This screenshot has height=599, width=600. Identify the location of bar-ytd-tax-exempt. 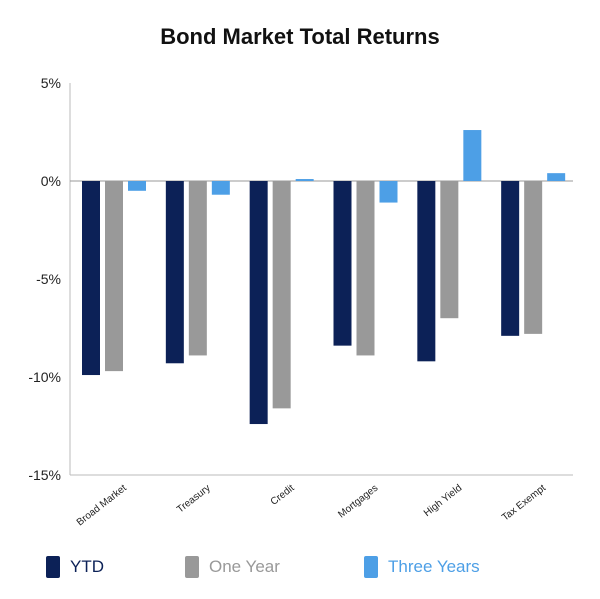
(510, 258).